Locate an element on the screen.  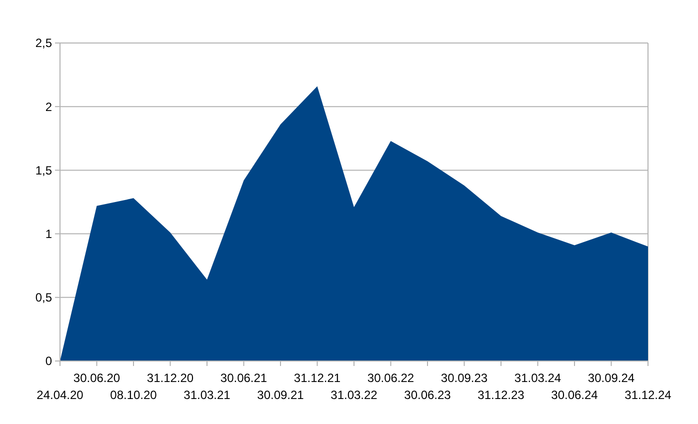
x-tick-label: 31.03.21 is located at coordinates (207, 395).